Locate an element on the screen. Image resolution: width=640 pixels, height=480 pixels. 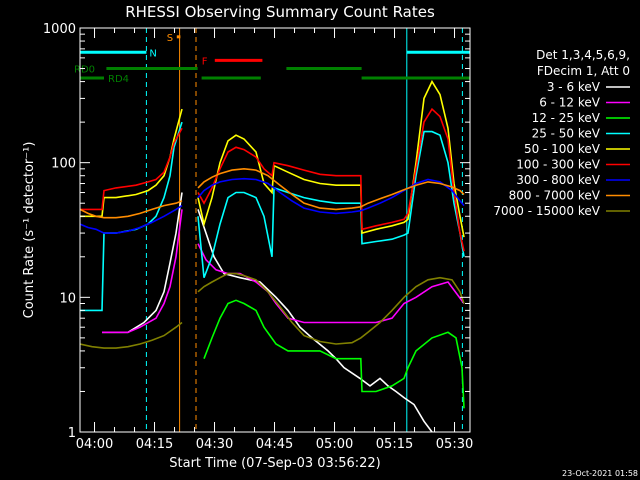
y-axis-label: Count Rate (s⁻¹ detector⁻¹) is located at coordinates (29, 230).